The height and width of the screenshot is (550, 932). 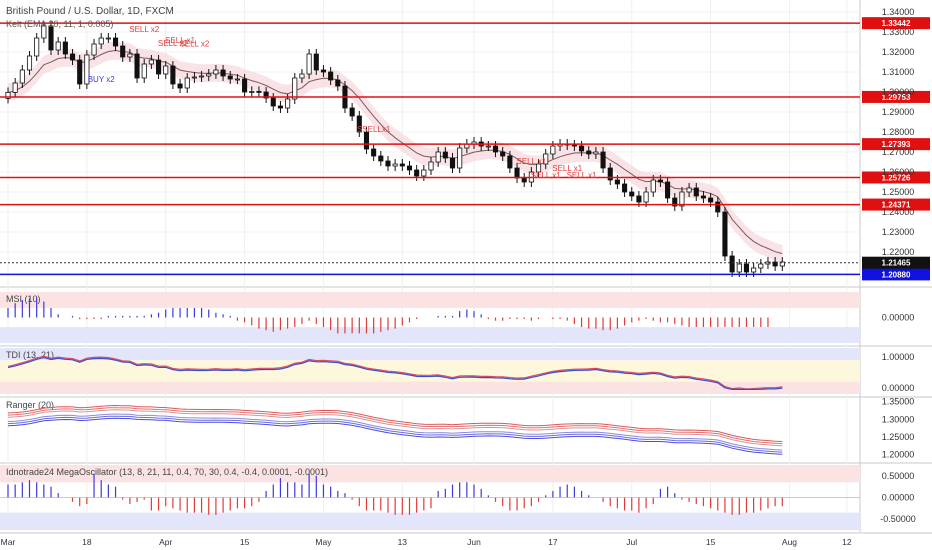 What do you see at coordinates (898, 192) in the screenshot?
I see `price-tick-label: 1.25000` at bounding box center [898, 192].